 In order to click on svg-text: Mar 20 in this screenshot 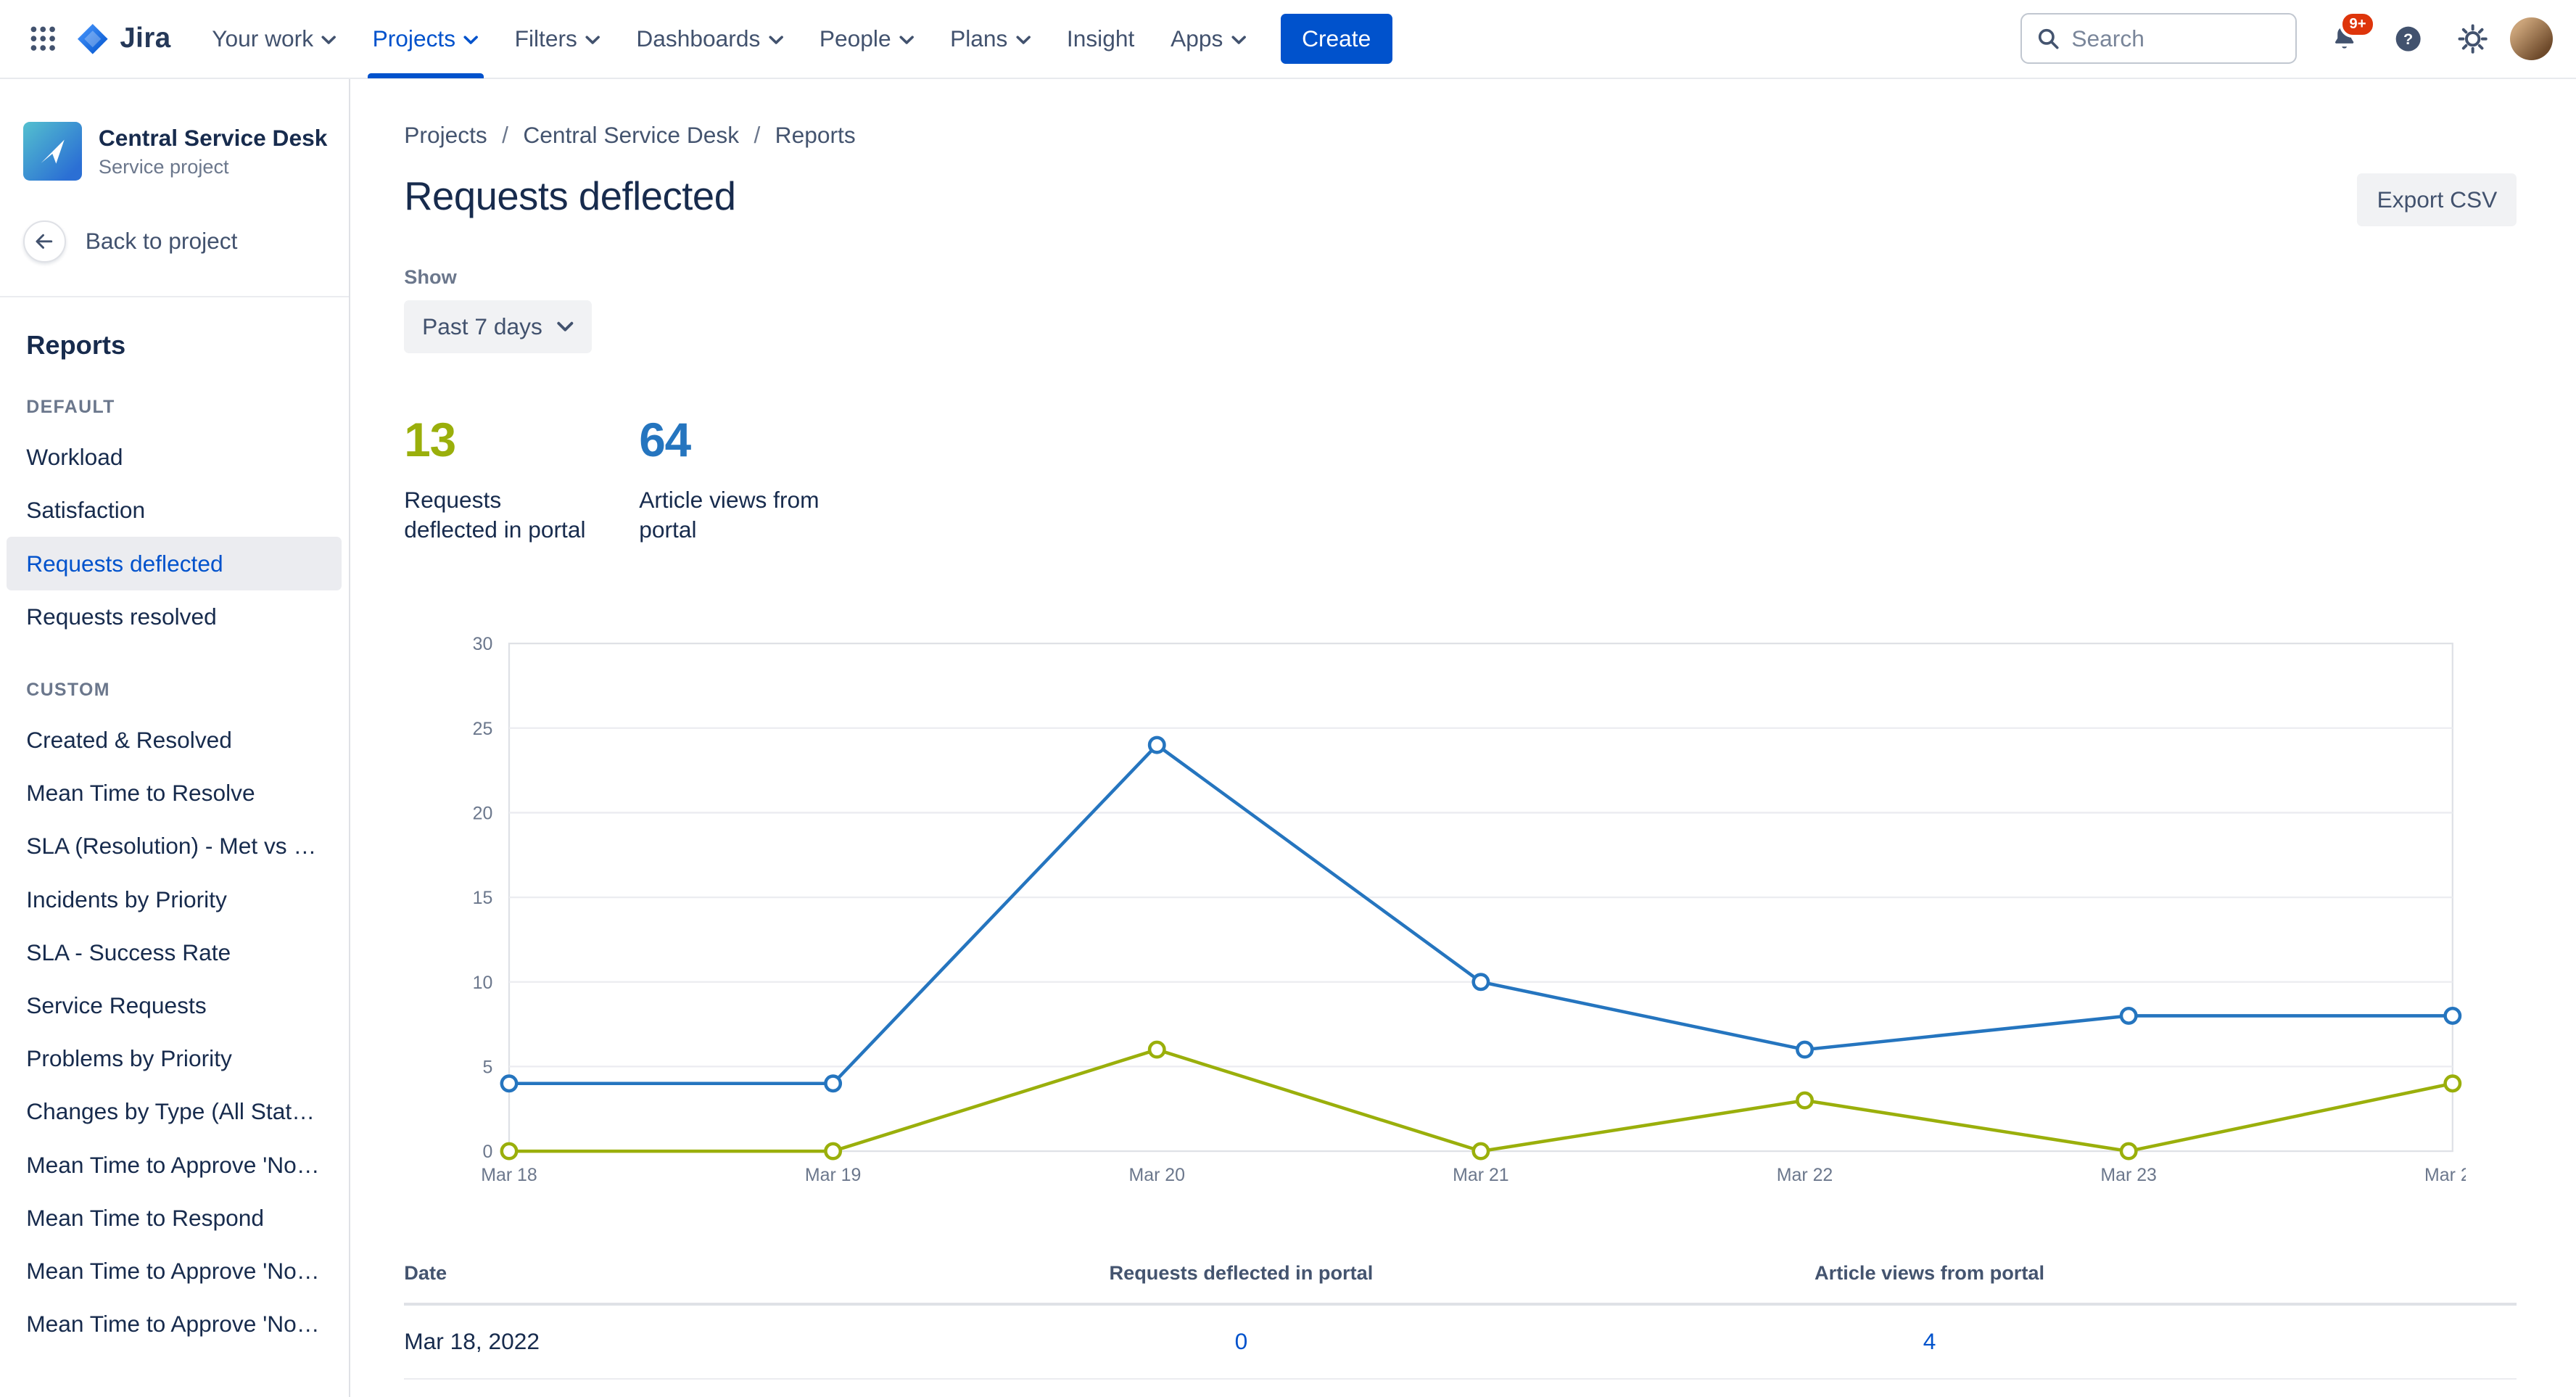, I will do `click(1157, 1175)`.